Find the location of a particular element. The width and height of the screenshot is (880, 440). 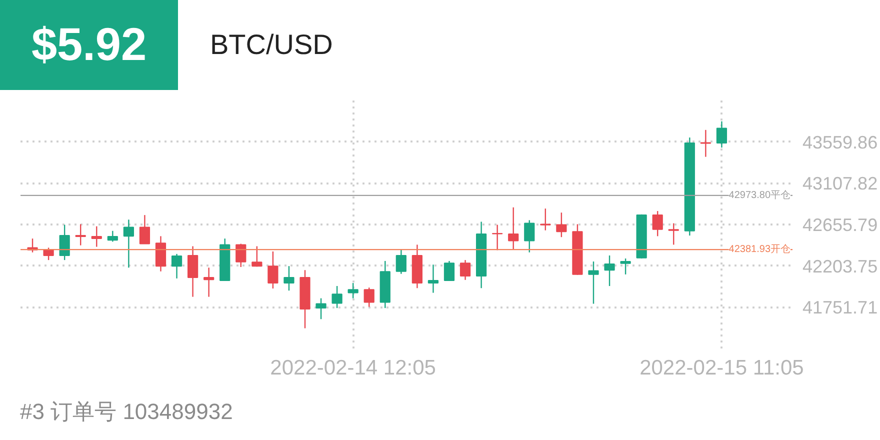

text: #3 订单号 103489932 is located at coordinates (126, 412).